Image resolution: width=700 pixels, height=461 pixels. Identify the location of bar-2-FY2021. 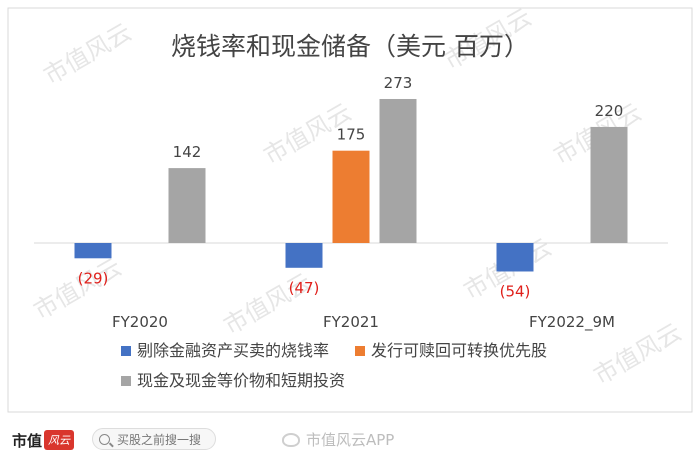
(351, 196).